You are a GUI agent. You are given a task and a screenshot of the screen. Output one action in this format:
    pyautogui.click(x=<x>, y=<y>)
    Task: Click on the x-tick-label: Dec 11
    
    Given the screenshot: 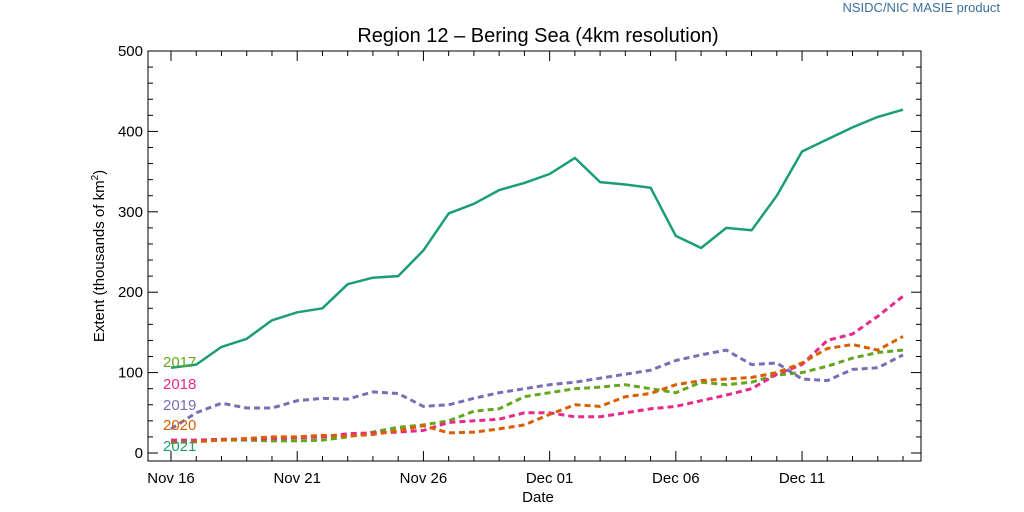 What is the action you would take?
    pyautogui.click(x=802, y=478)
    